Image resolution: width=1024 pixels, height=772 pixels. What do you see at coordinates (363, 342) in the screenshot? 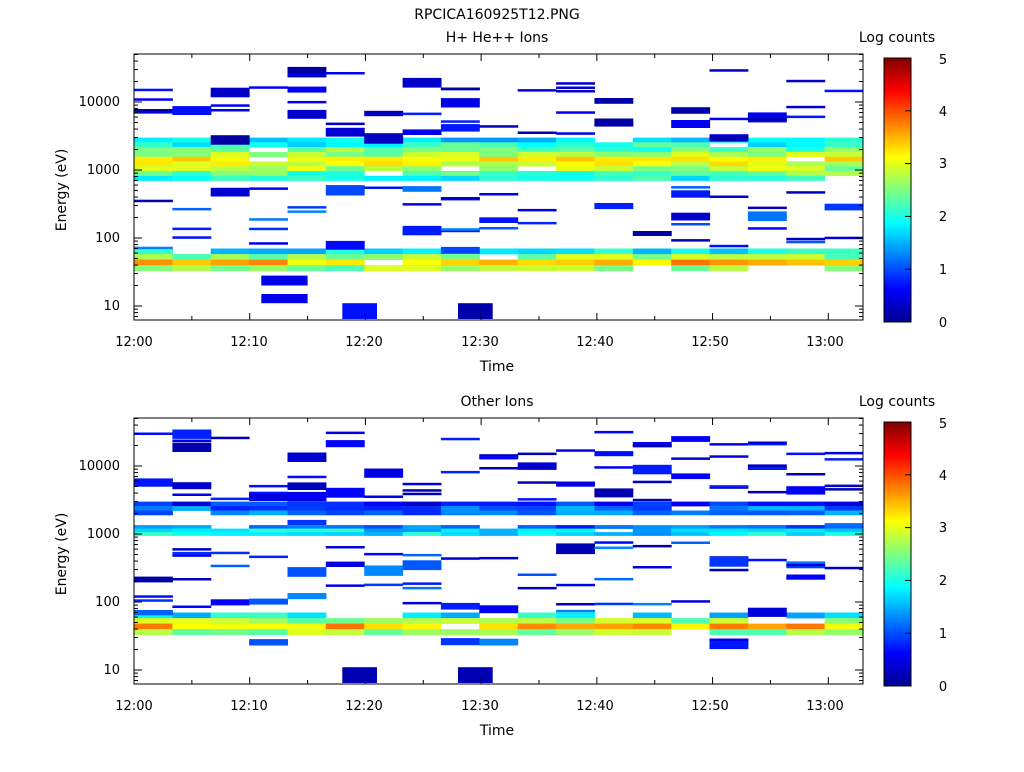
I see `x-tick-label-1220: 12:20` at bounding box center [363, 342].